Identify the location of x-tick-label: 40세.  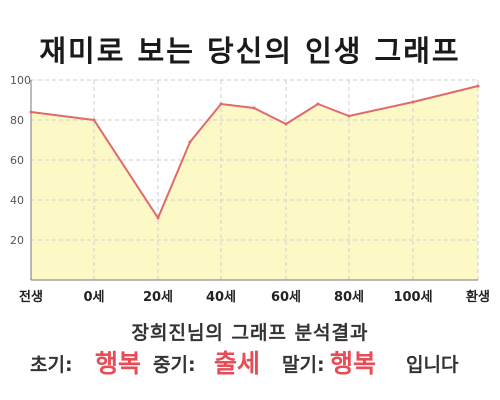
(221, 297).